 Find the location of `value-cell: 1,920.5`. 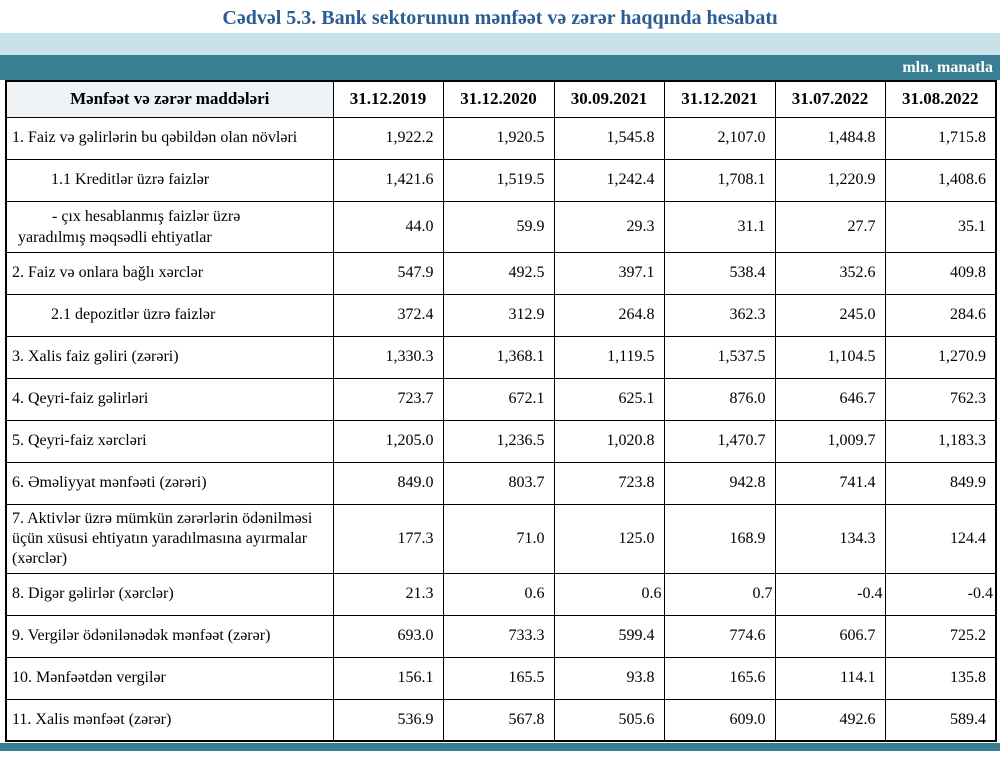

value-cell: 1,920.5 is located at coordinates (498, 138).